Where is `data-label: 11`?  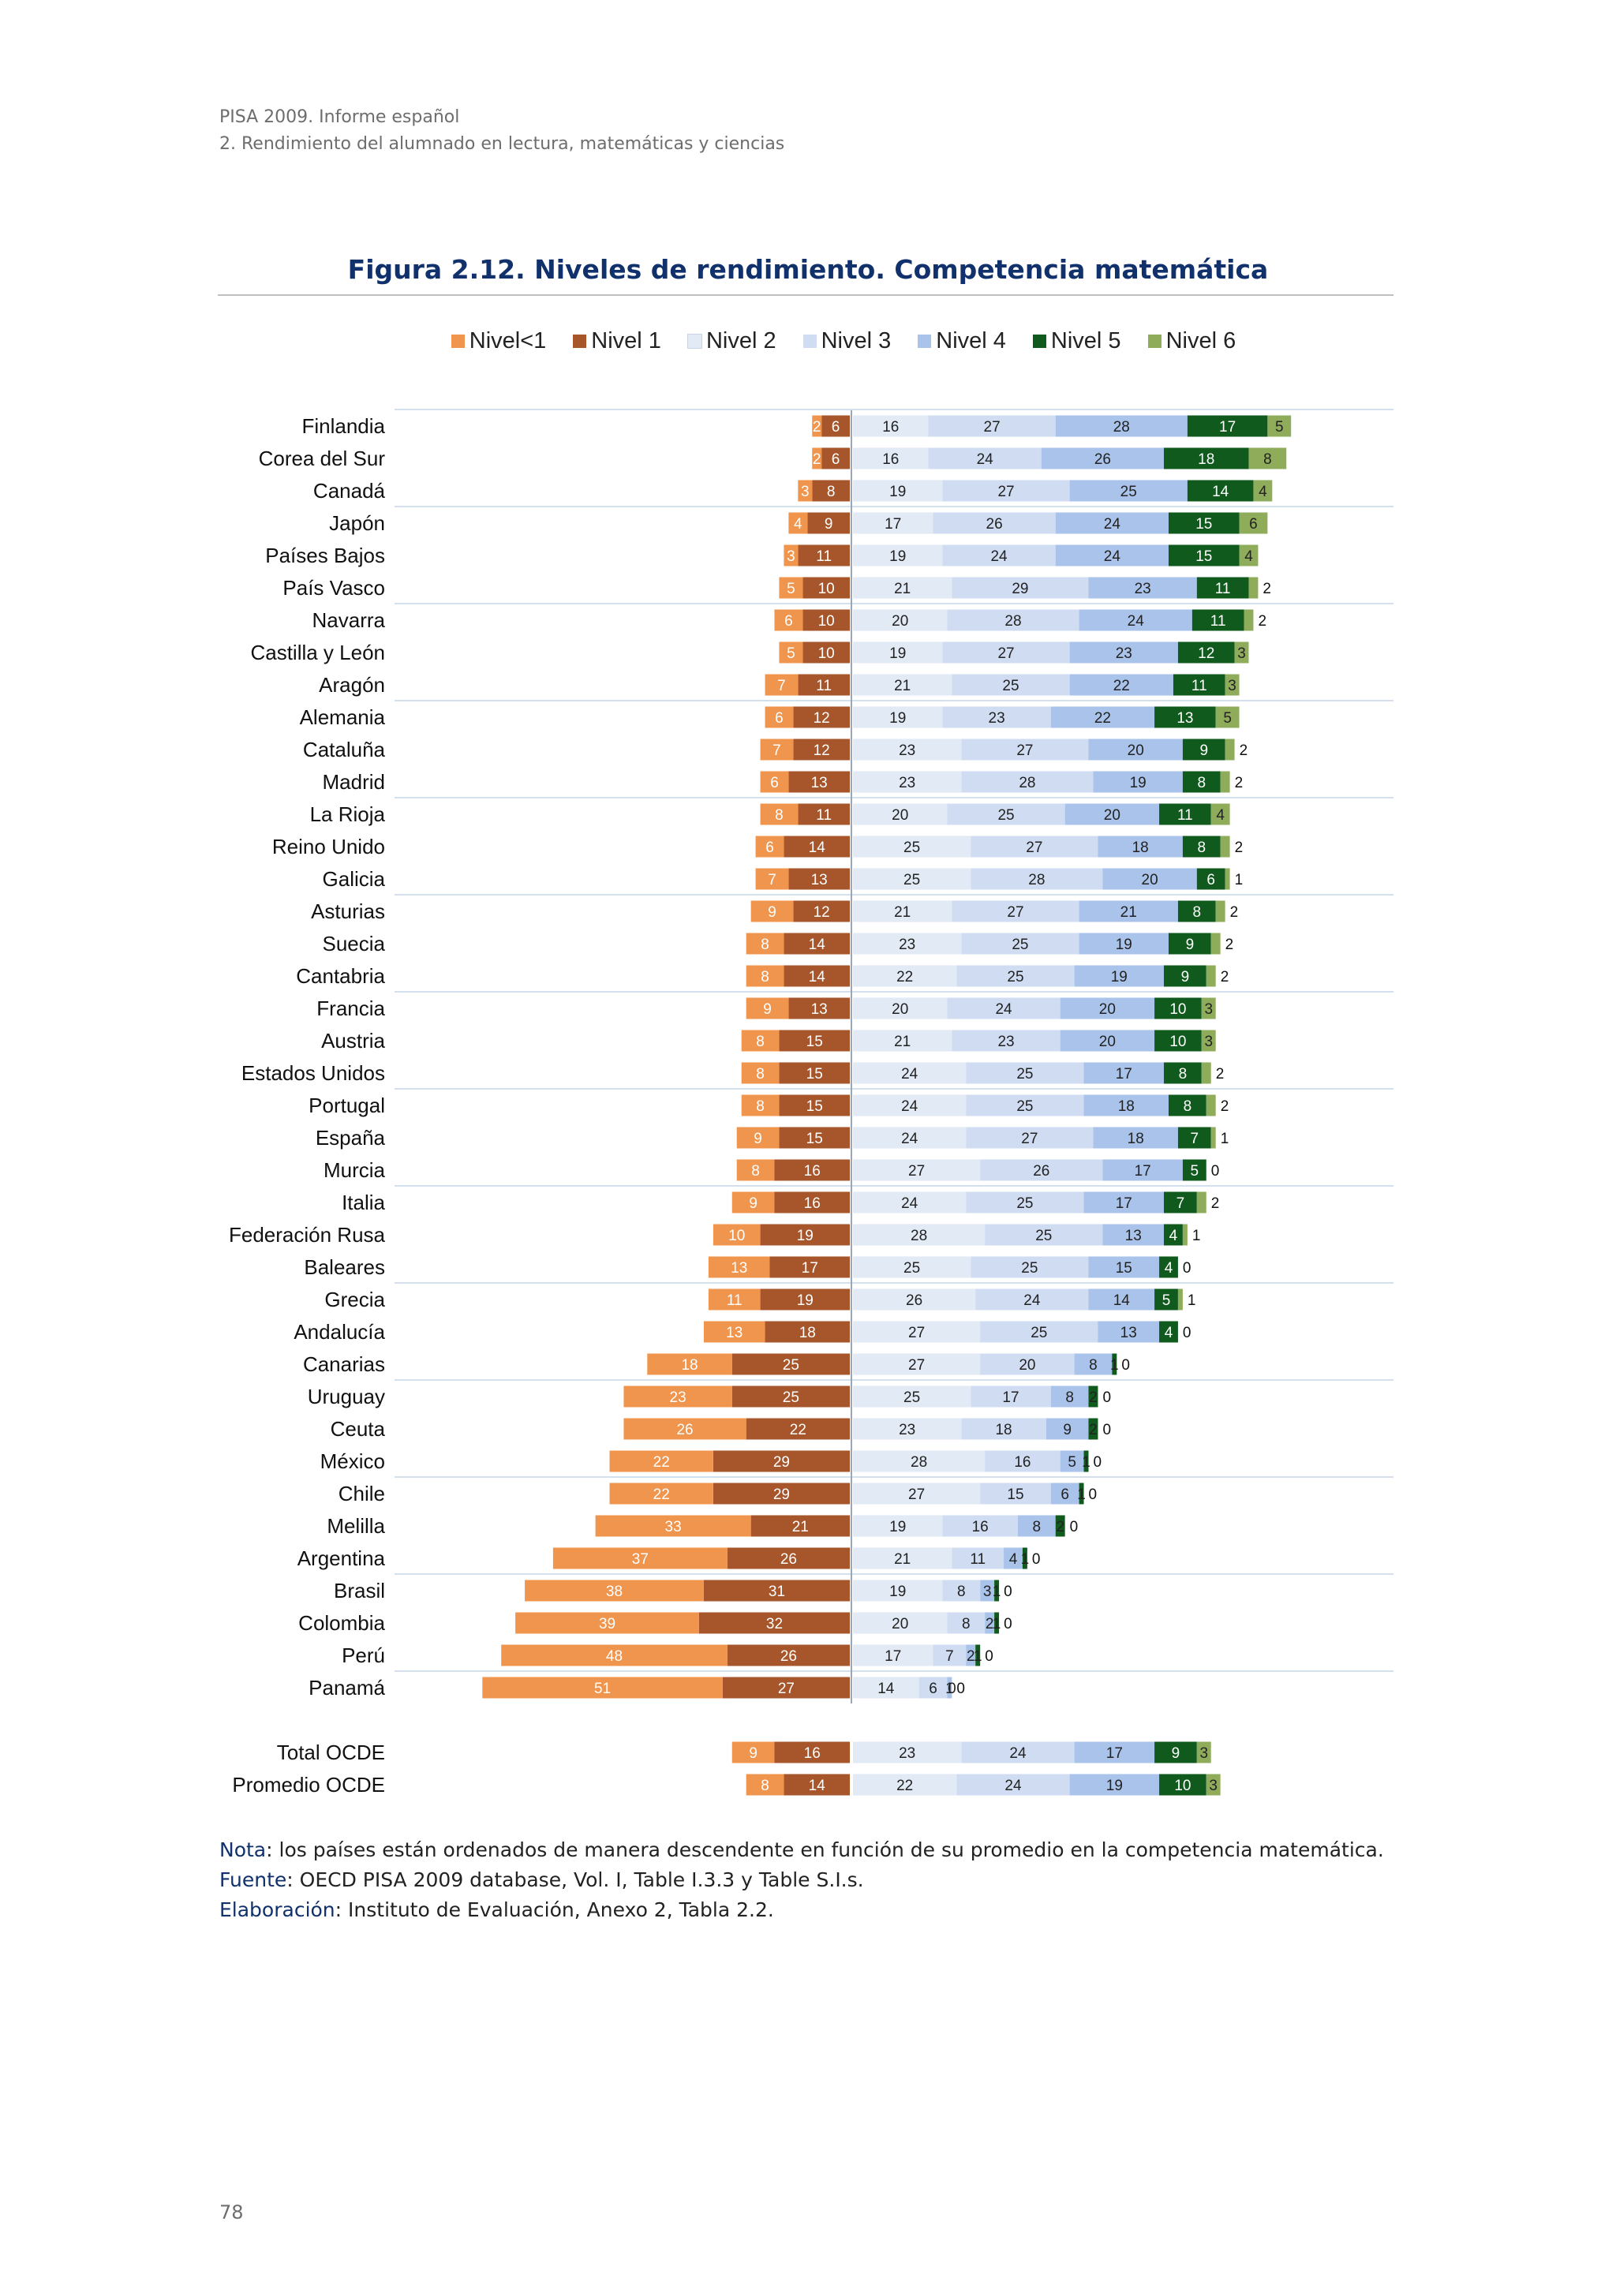 data-label: 11 is located at coordinates (1185, 815).